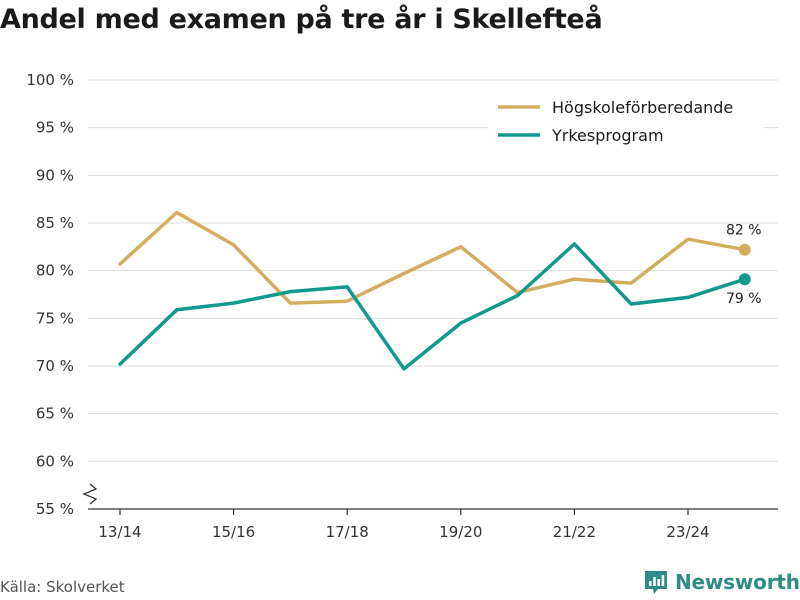  Describe the element at coordinates (744, 299) in the screenshot. I see `end-value-label: 79 %` at that location.